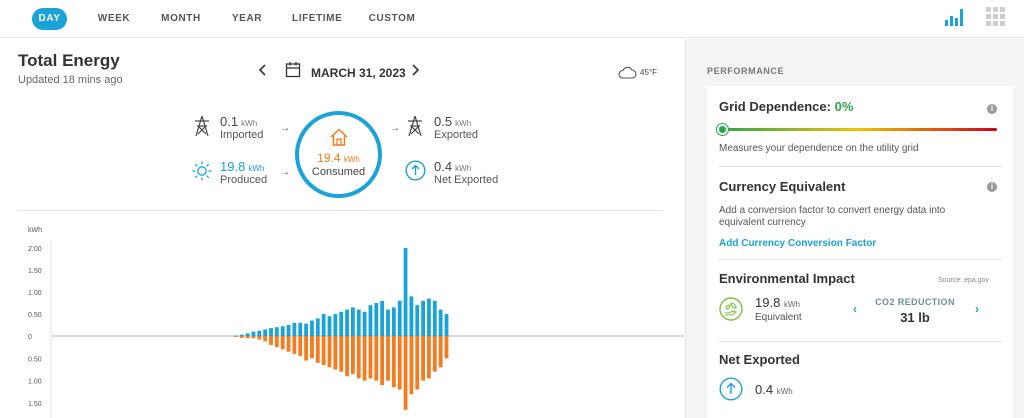 This screenshot has height=418, width=1024. I want to click on separator, so click(860, 341).